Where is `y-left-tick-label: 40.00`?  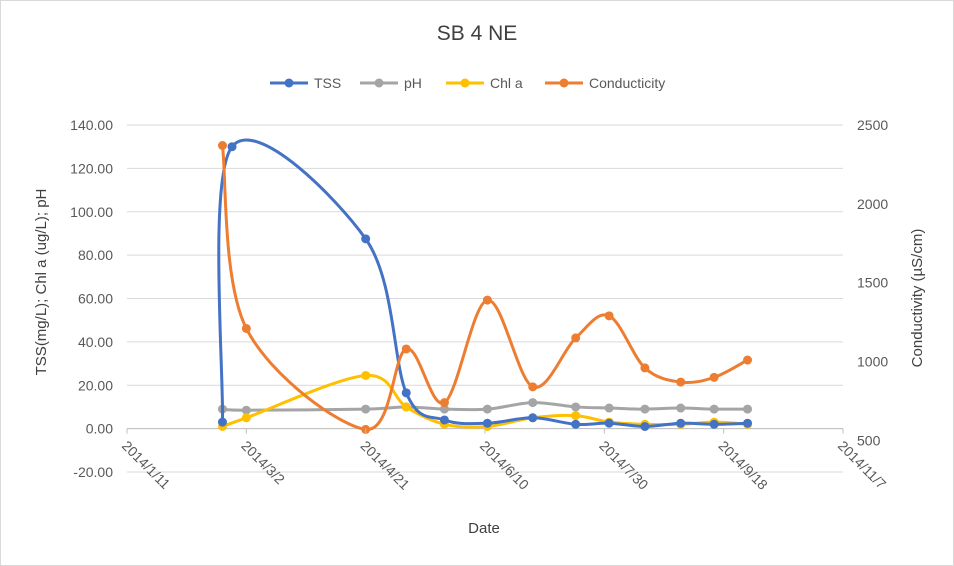
y-left-tick-label: 40.00 is located at coordinates (95, 342).